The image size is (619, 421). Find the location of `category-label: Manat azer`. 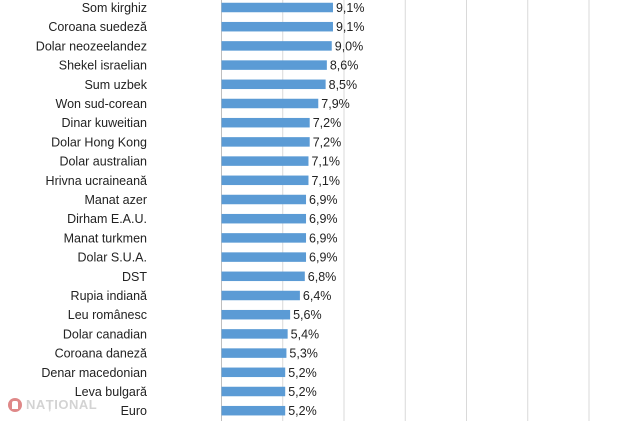

category-label: Manat azer is located at coordinates (115, 200).